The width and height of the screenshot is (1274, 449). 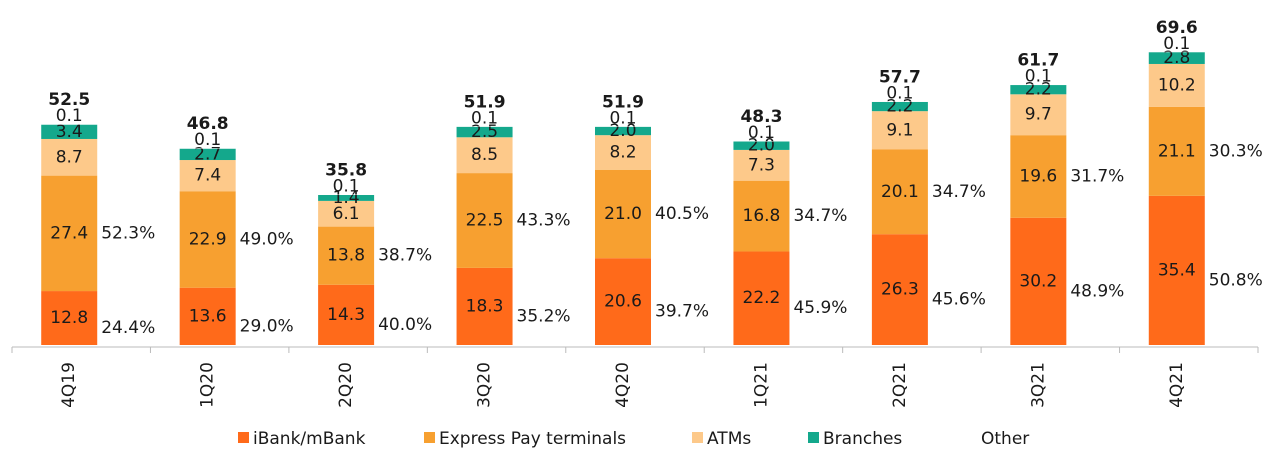 I want to click on share-label: 40.5%, so click(x=682, y=214).